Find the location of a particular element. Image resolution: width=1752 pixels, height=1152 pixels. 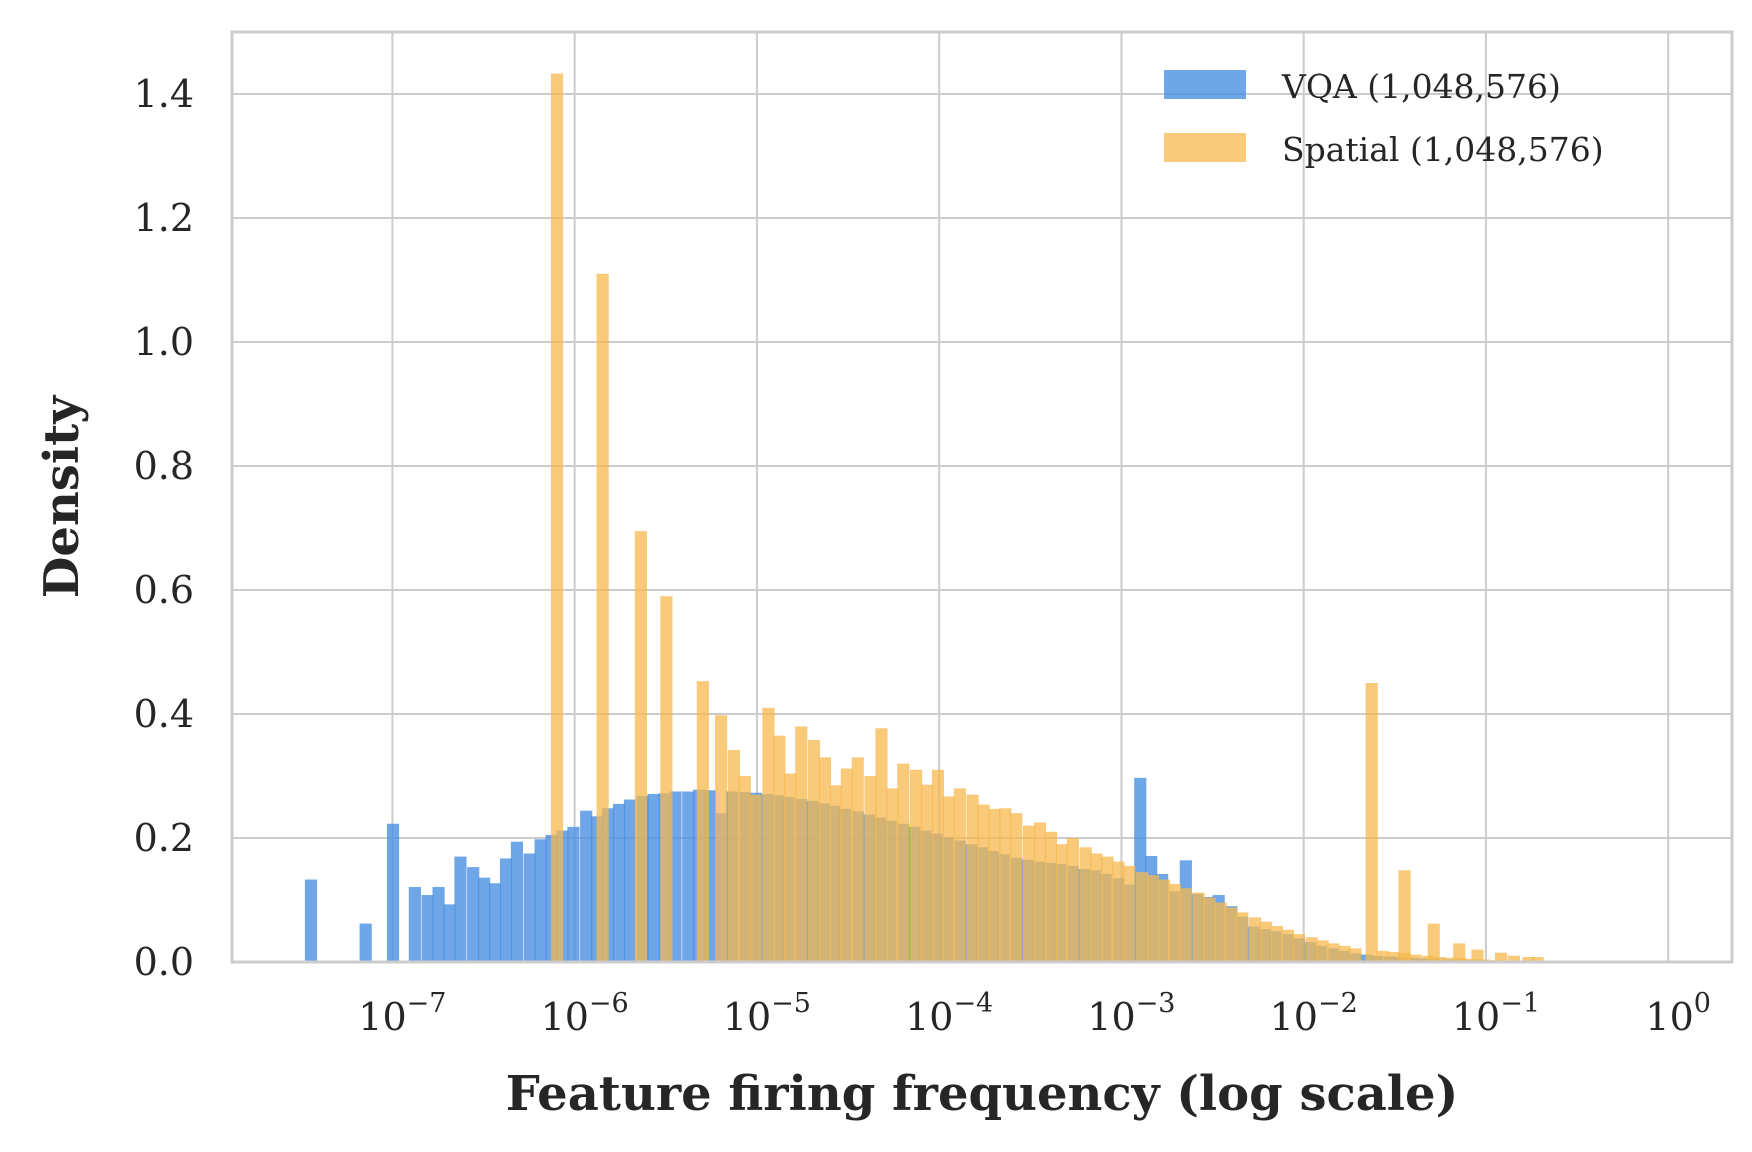

x-axis-title: Feature firing frequency (log scale) is located at coordinates (982, 1094).